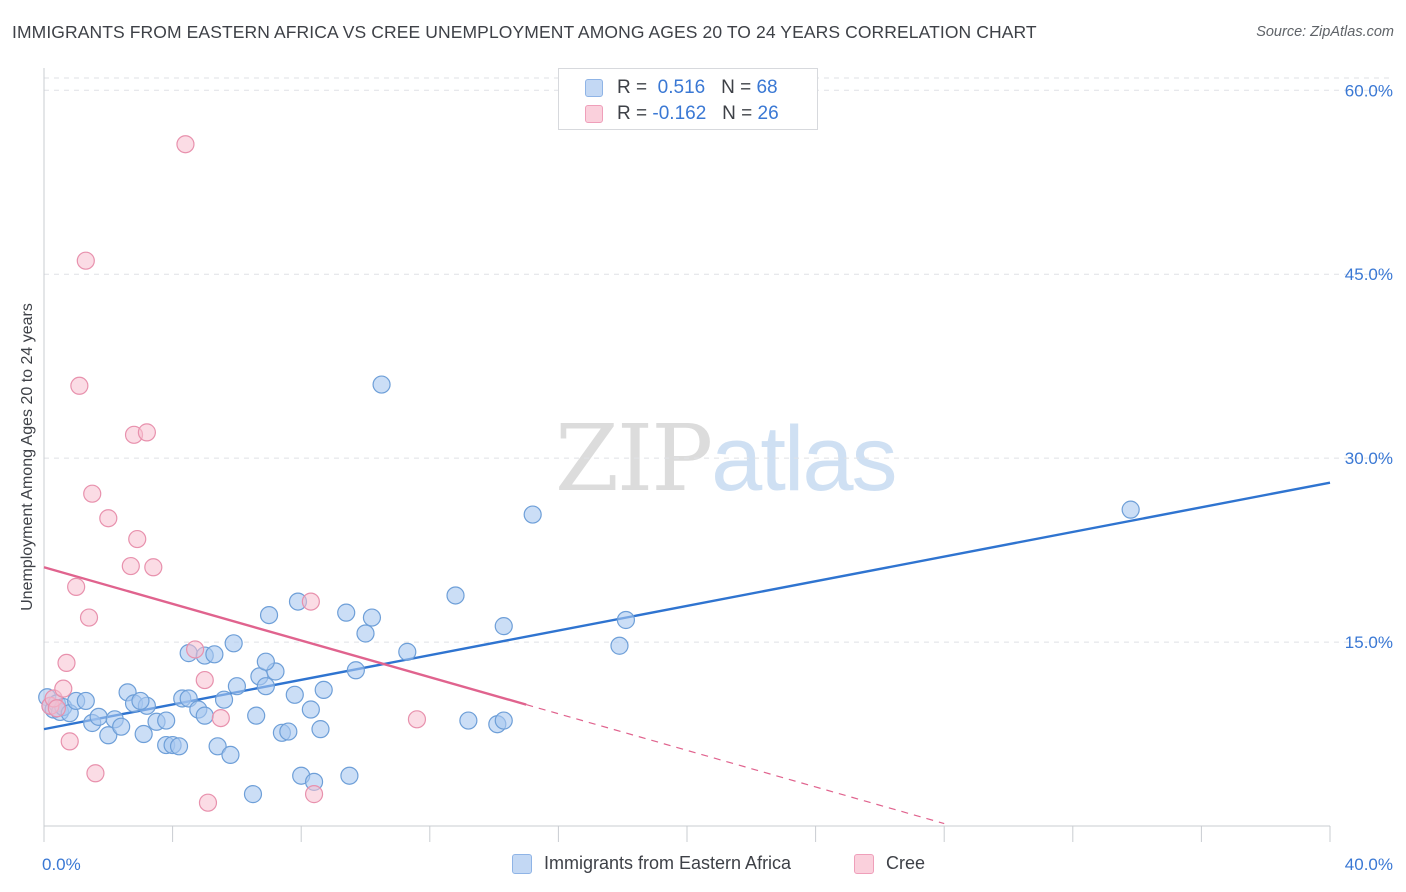  Describe the element at coordinates (688, 99) in the screenshot. I see `correlation-legend: R = 0.516 N = 68 R = -0.162 N = 26` at that location.